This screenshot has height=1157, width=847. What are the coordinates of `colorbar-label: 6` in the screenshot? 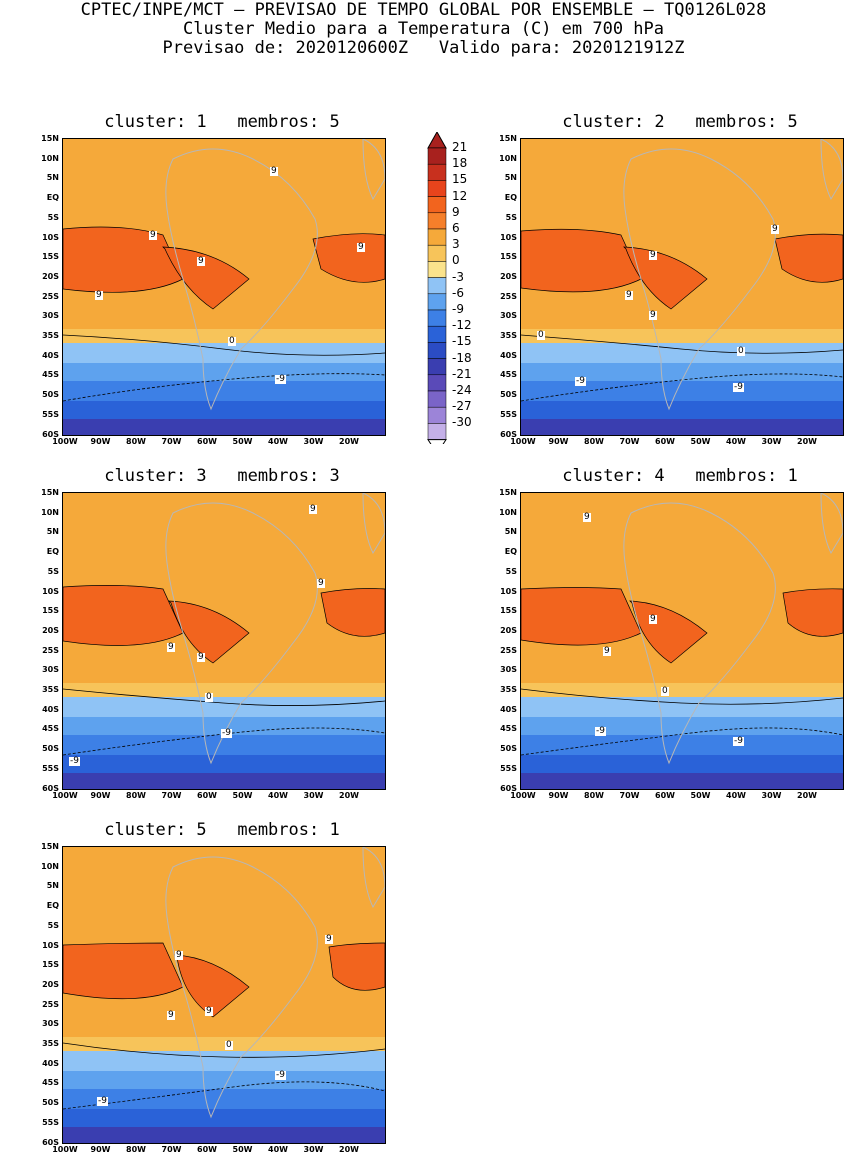 It's located at (456, 228).